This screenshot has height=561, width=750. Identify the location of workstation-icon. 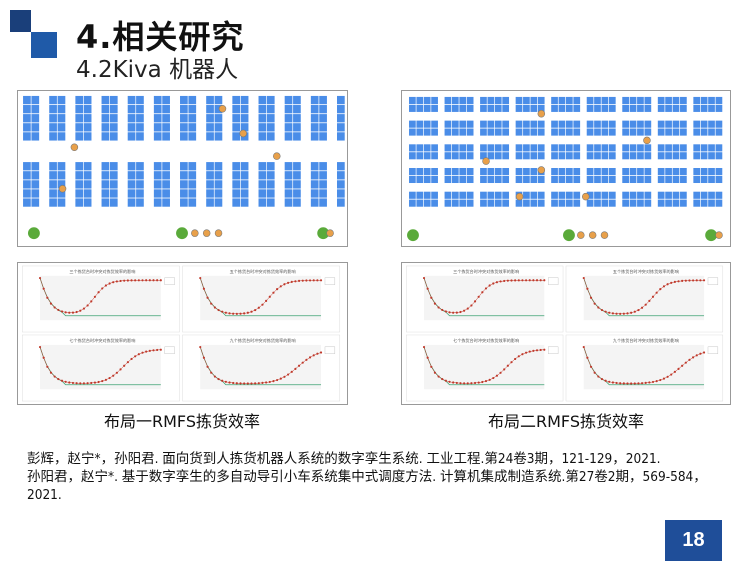
(711, 235).